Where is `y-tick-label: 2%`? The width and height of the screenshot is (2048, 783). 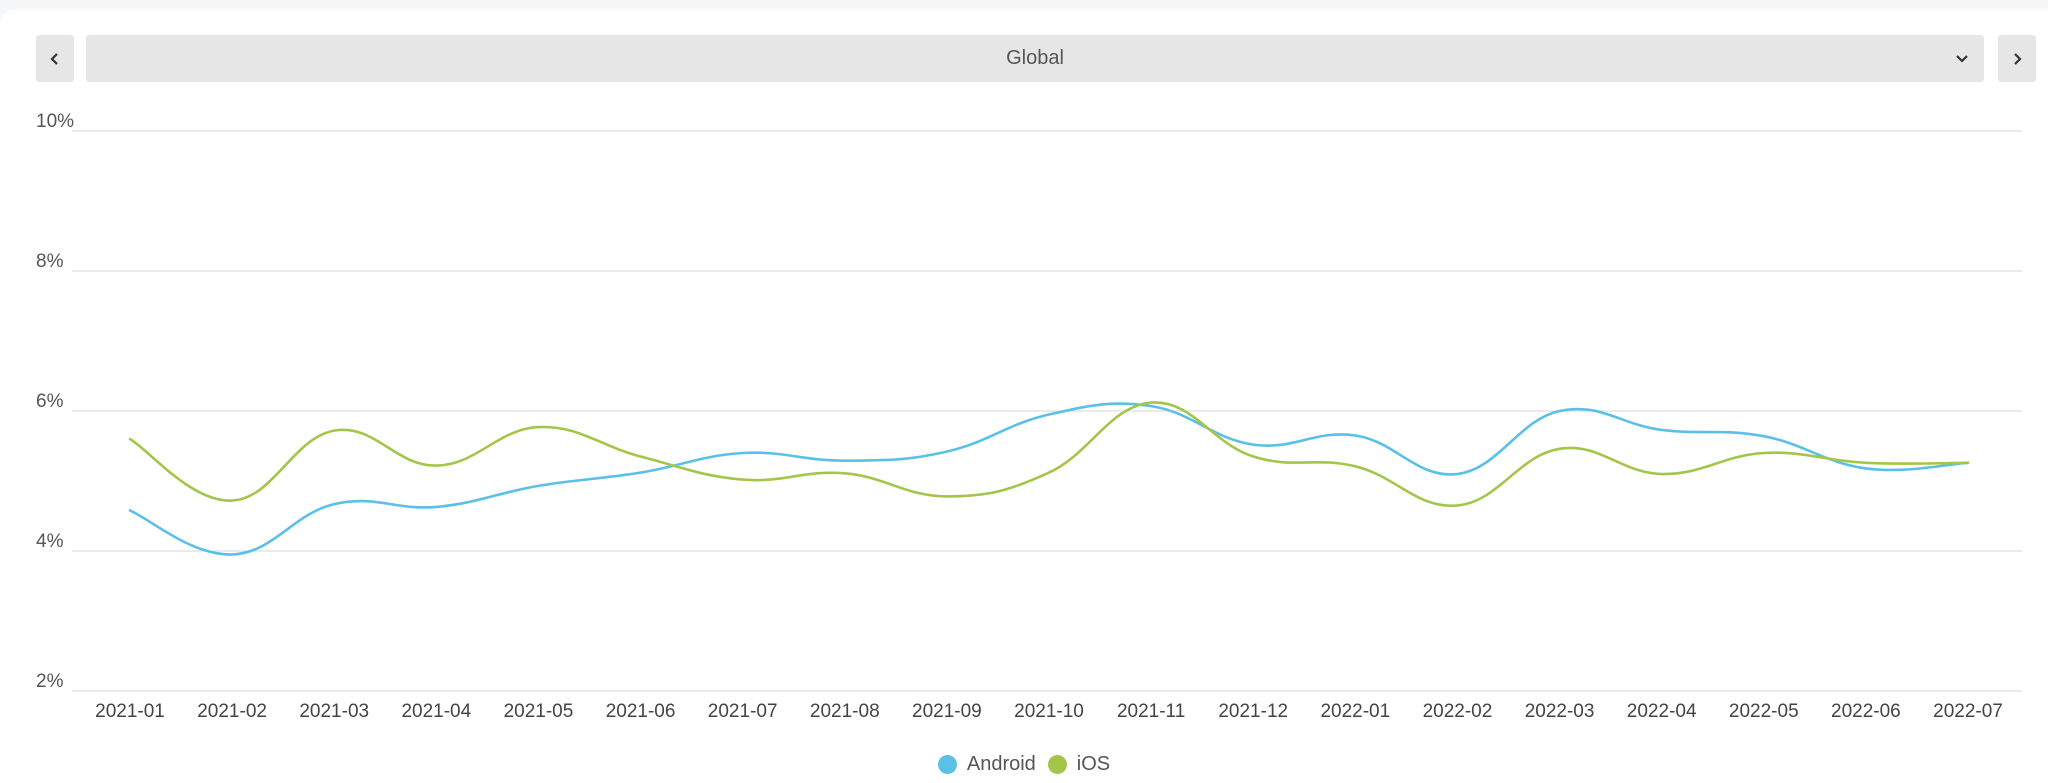
y-tick-label: 2% is located at coordinates (50, 681).